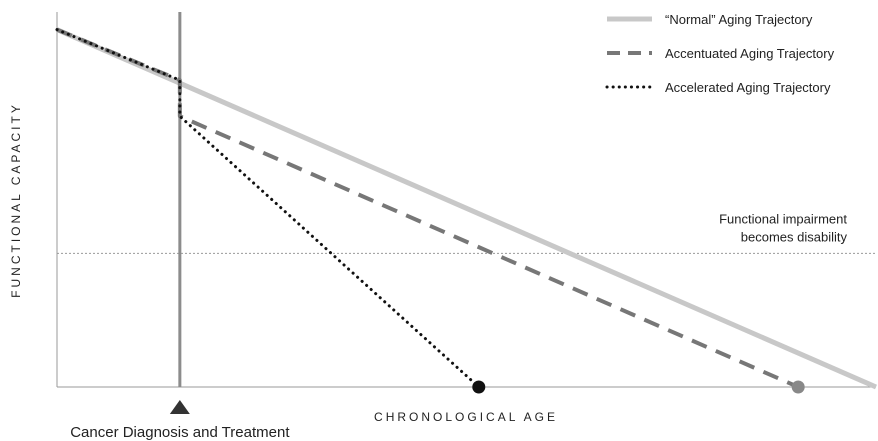 This screenshot has width=878, height=441. What do you see at coordinates (748, 87) in the screenshot?
I see `legend-label-dotted: Accelerated Aging Trajectory` at bounding box center [748, 87].